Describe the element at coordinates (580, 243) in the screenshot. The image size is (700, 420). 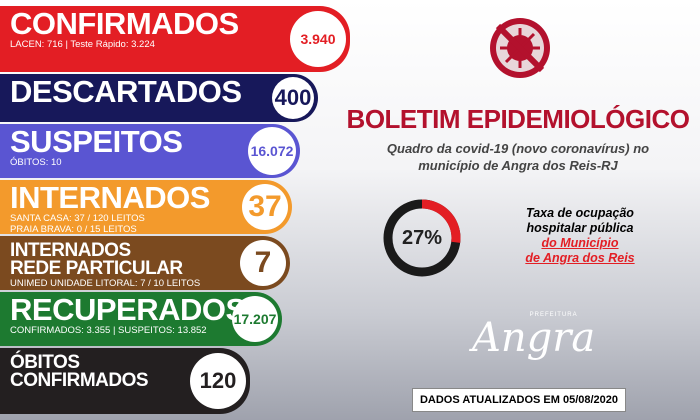
I see `occupancy-line: do Município` at that location.